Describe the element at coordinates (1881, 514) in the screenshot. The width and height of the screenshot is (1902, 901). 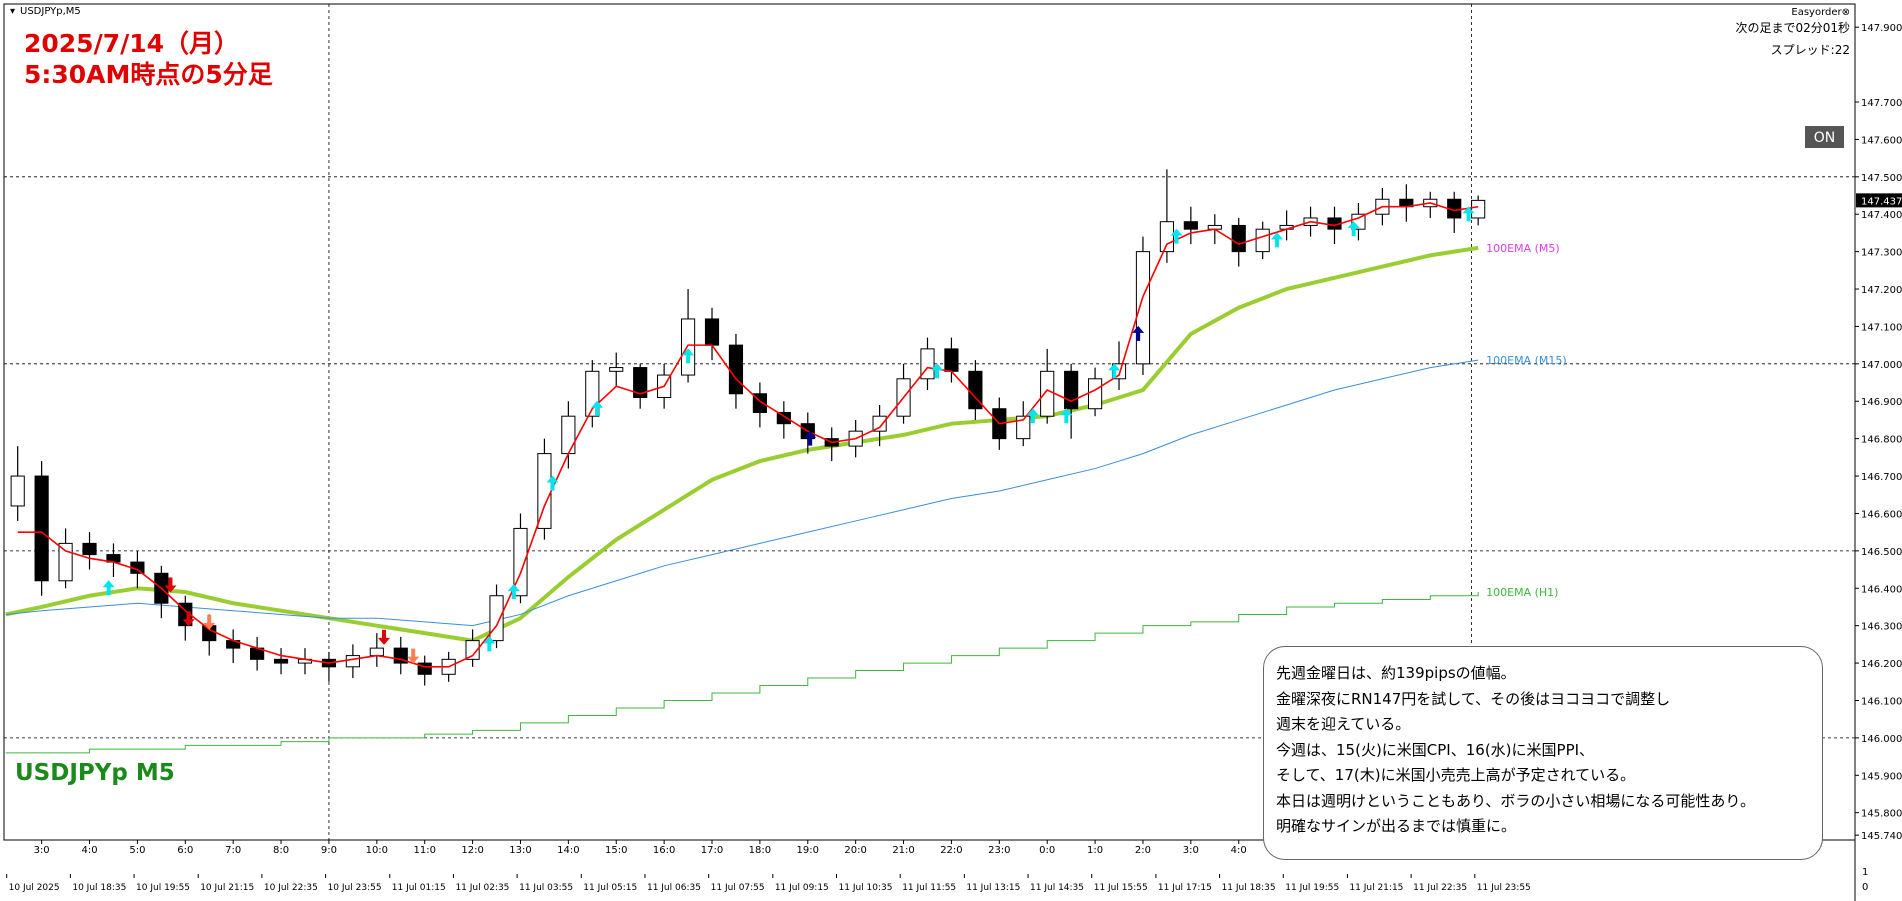
I see `y-tick-label: 146.600` at that location.